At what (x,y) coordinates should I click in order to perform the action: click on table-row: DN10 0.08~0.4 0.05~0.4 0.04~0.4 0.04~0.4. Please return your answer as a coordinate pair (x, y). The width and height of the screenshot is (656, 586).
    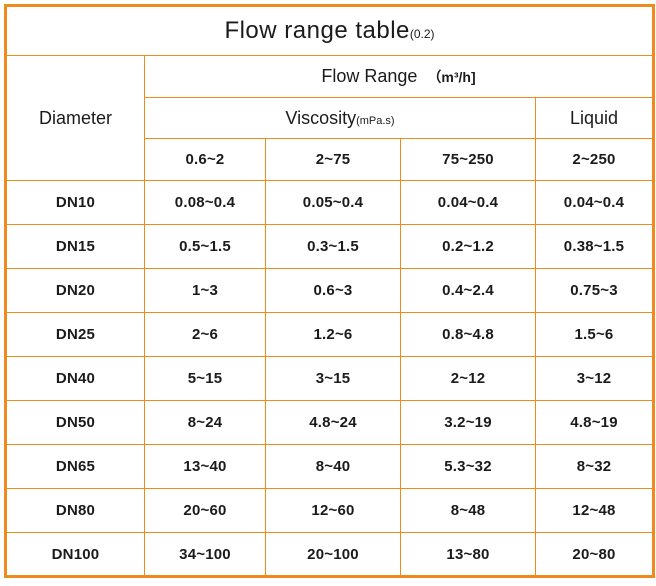
    Looking at the image, I should click on (329, 202).